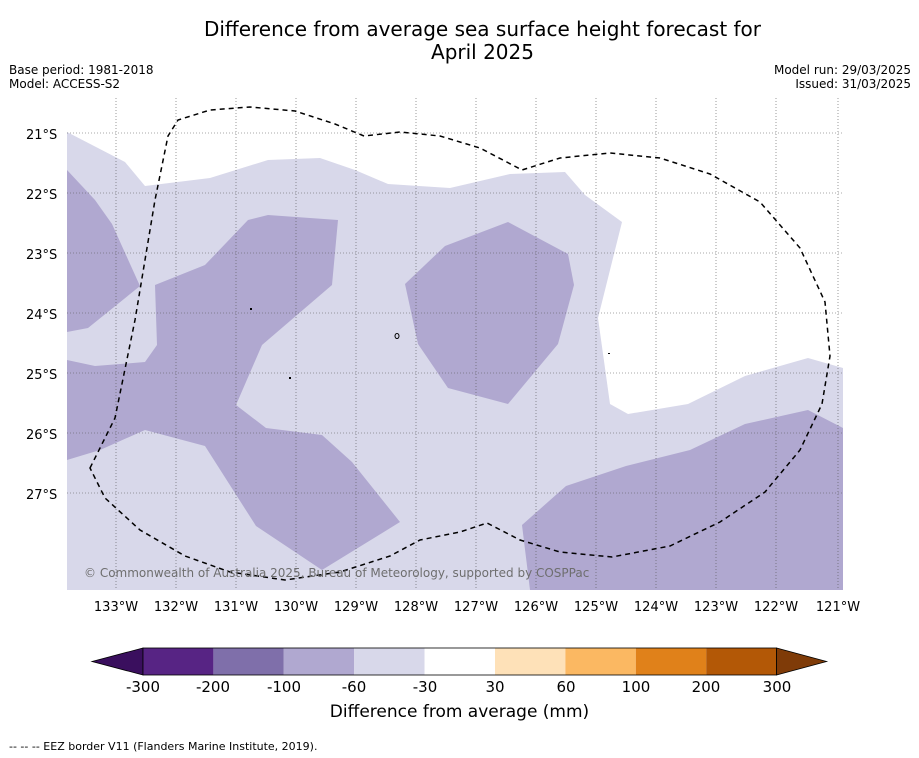  What do you see at coordinates (296, 607) in the screenshot?
I see `lon-label: 130°W` at bounding box center [296, 607].